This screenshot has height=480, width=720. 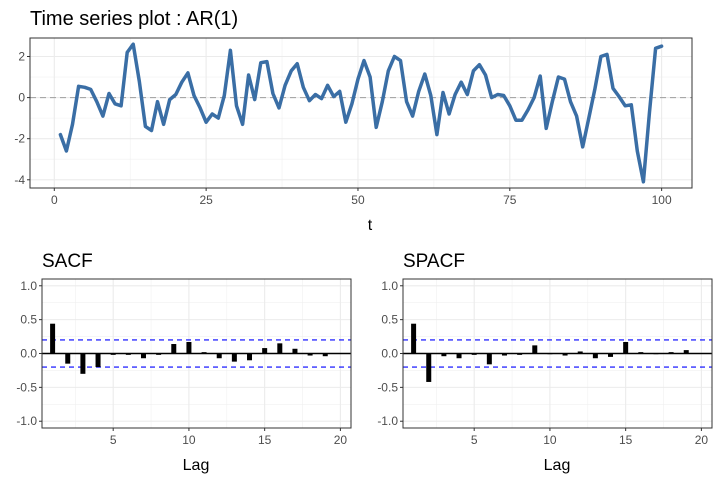 I want to click on y-tick-label: 2, so click(x=21, y=56).